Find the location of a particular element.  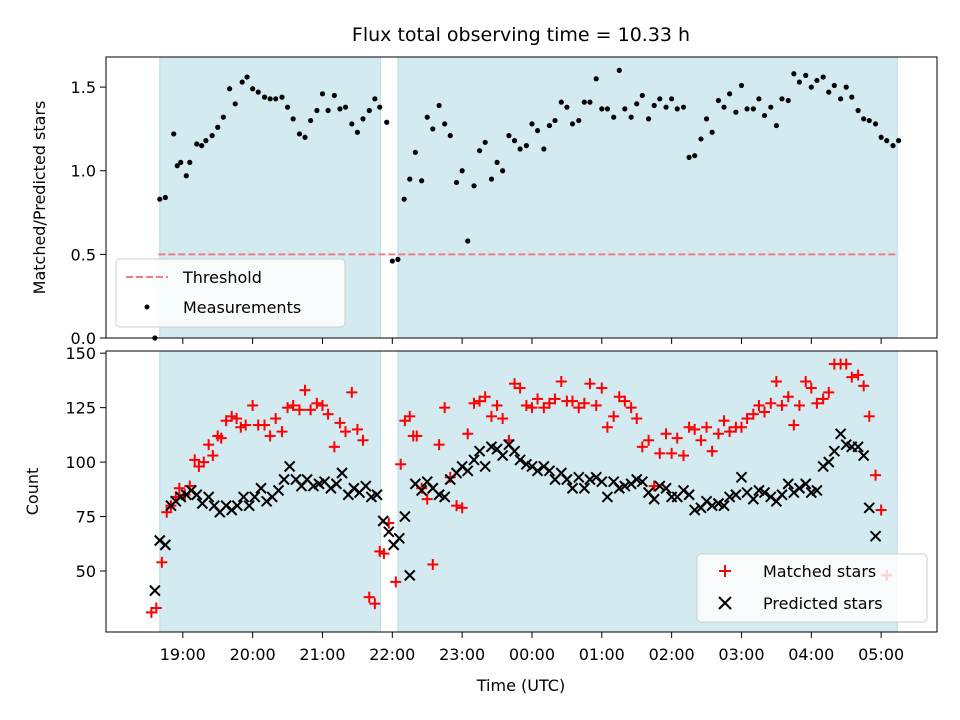

bottom-y-ticks: 50 75 100 125 150 is located at coordinates (85, 462).